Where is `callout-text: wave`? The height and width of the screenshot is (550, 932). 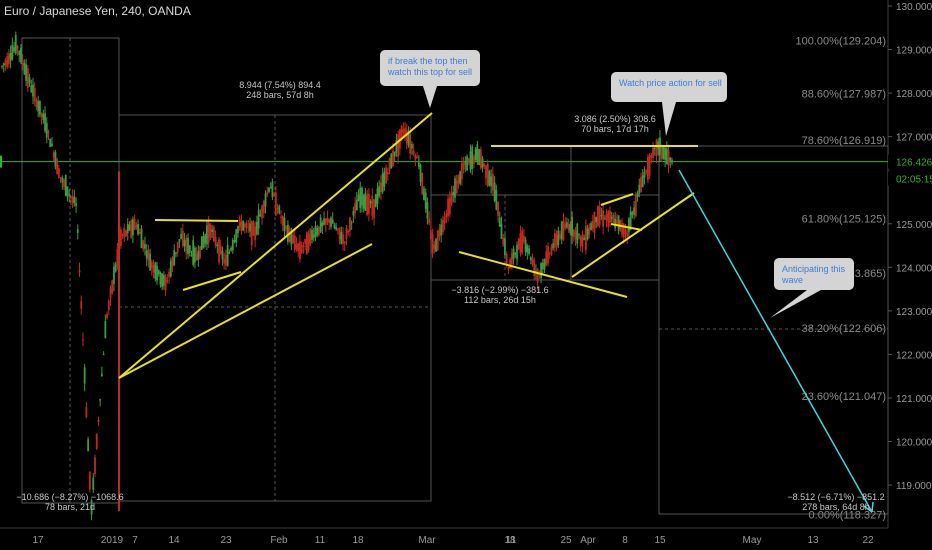
callout-text: wave is located at coordinates (792, 280).